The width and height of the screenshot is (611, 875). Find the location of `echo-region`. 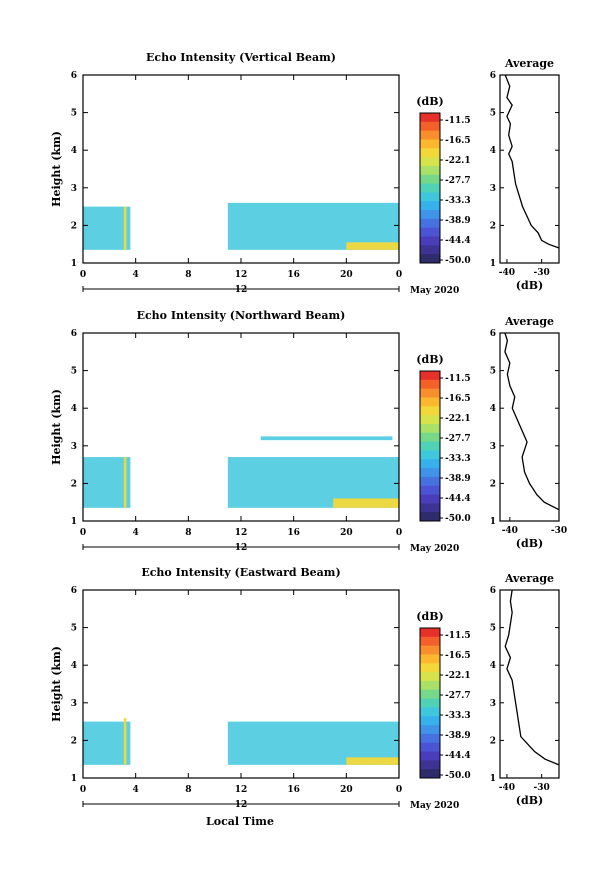

echo-region is located at coordinates (372, 761).